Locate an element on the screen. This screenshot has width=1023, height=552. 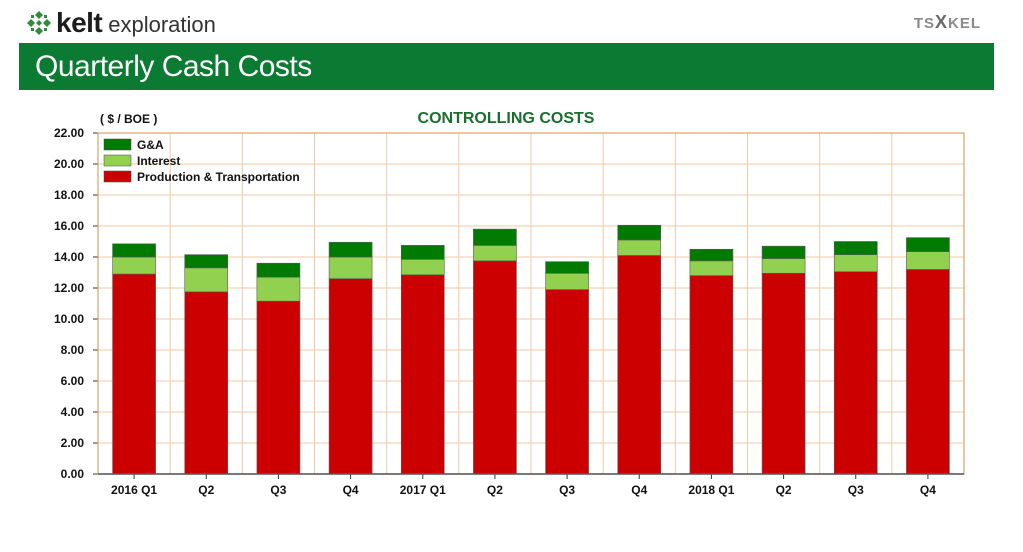
logo-emblem-icon is located at coordinates (39, 23).